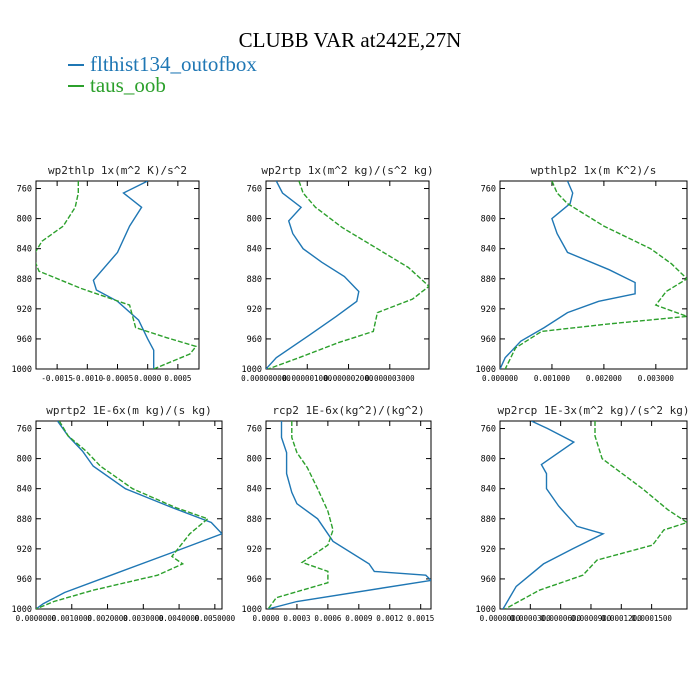  I want to click on x-tick-label: -0.0015, so click(57, 378).